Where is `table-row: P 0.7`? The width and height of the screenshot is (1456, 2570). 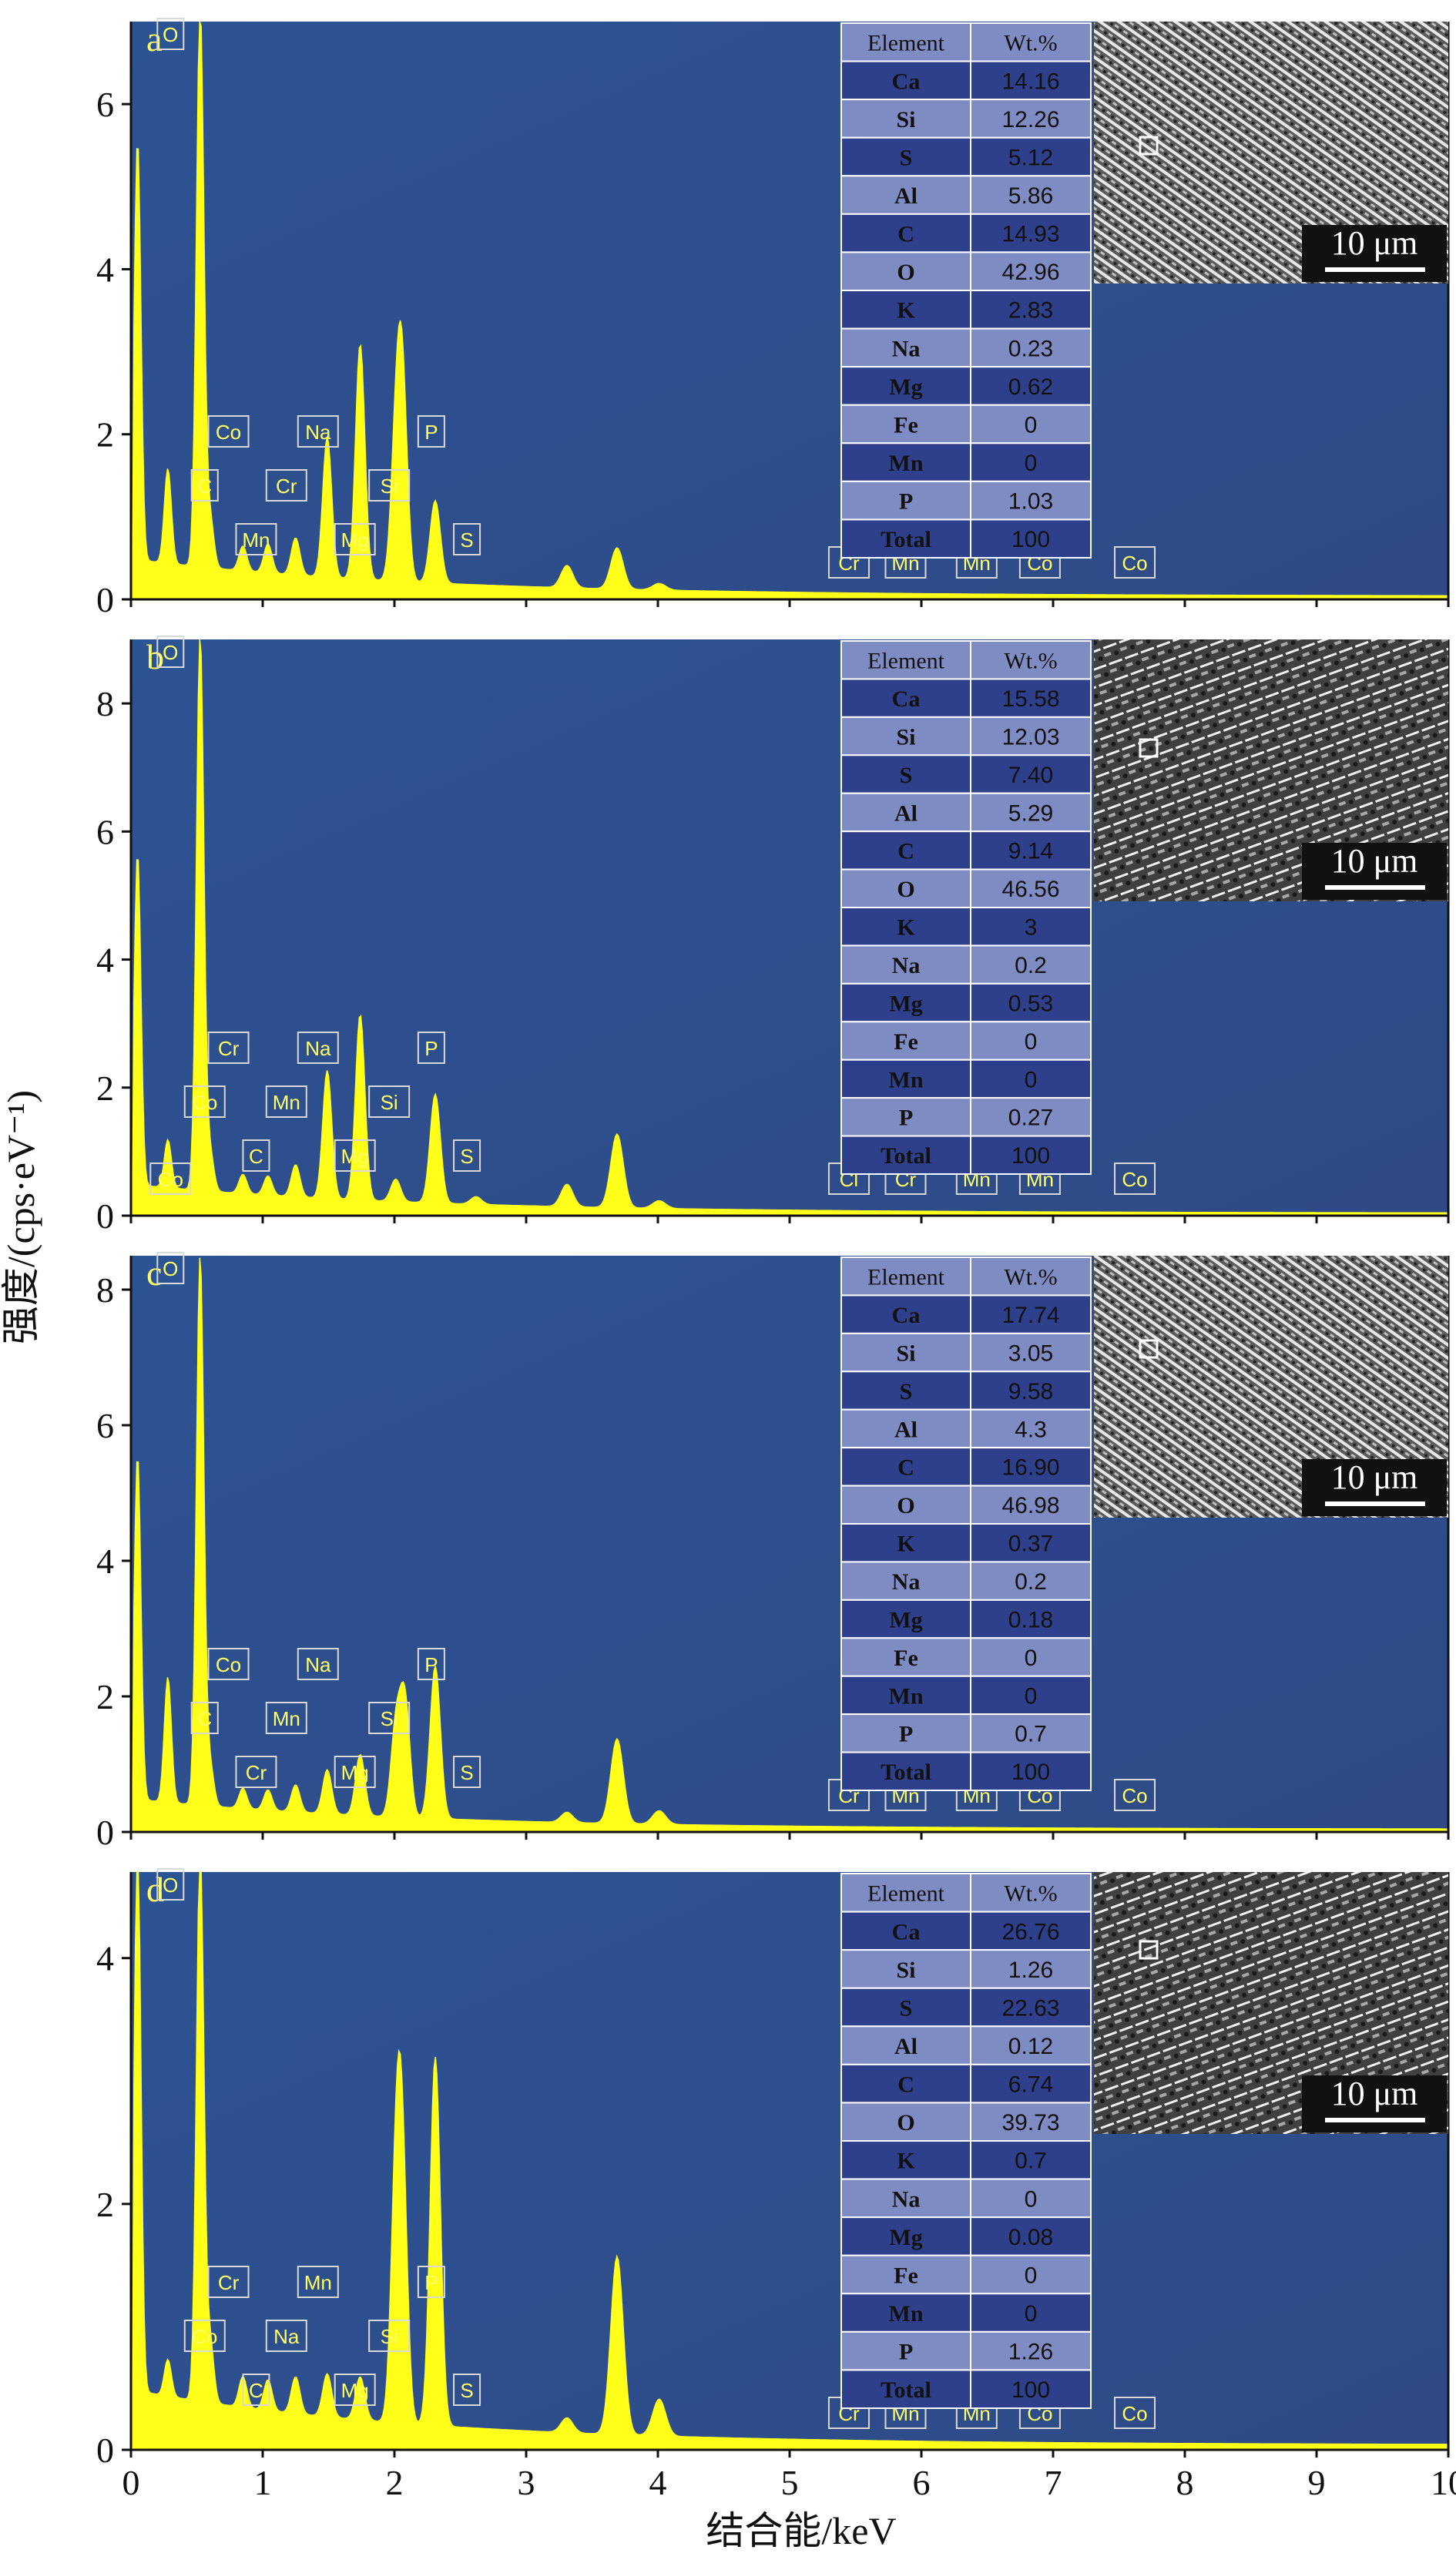
table-row: P 0.7 is located at coordinates (966, 1733).